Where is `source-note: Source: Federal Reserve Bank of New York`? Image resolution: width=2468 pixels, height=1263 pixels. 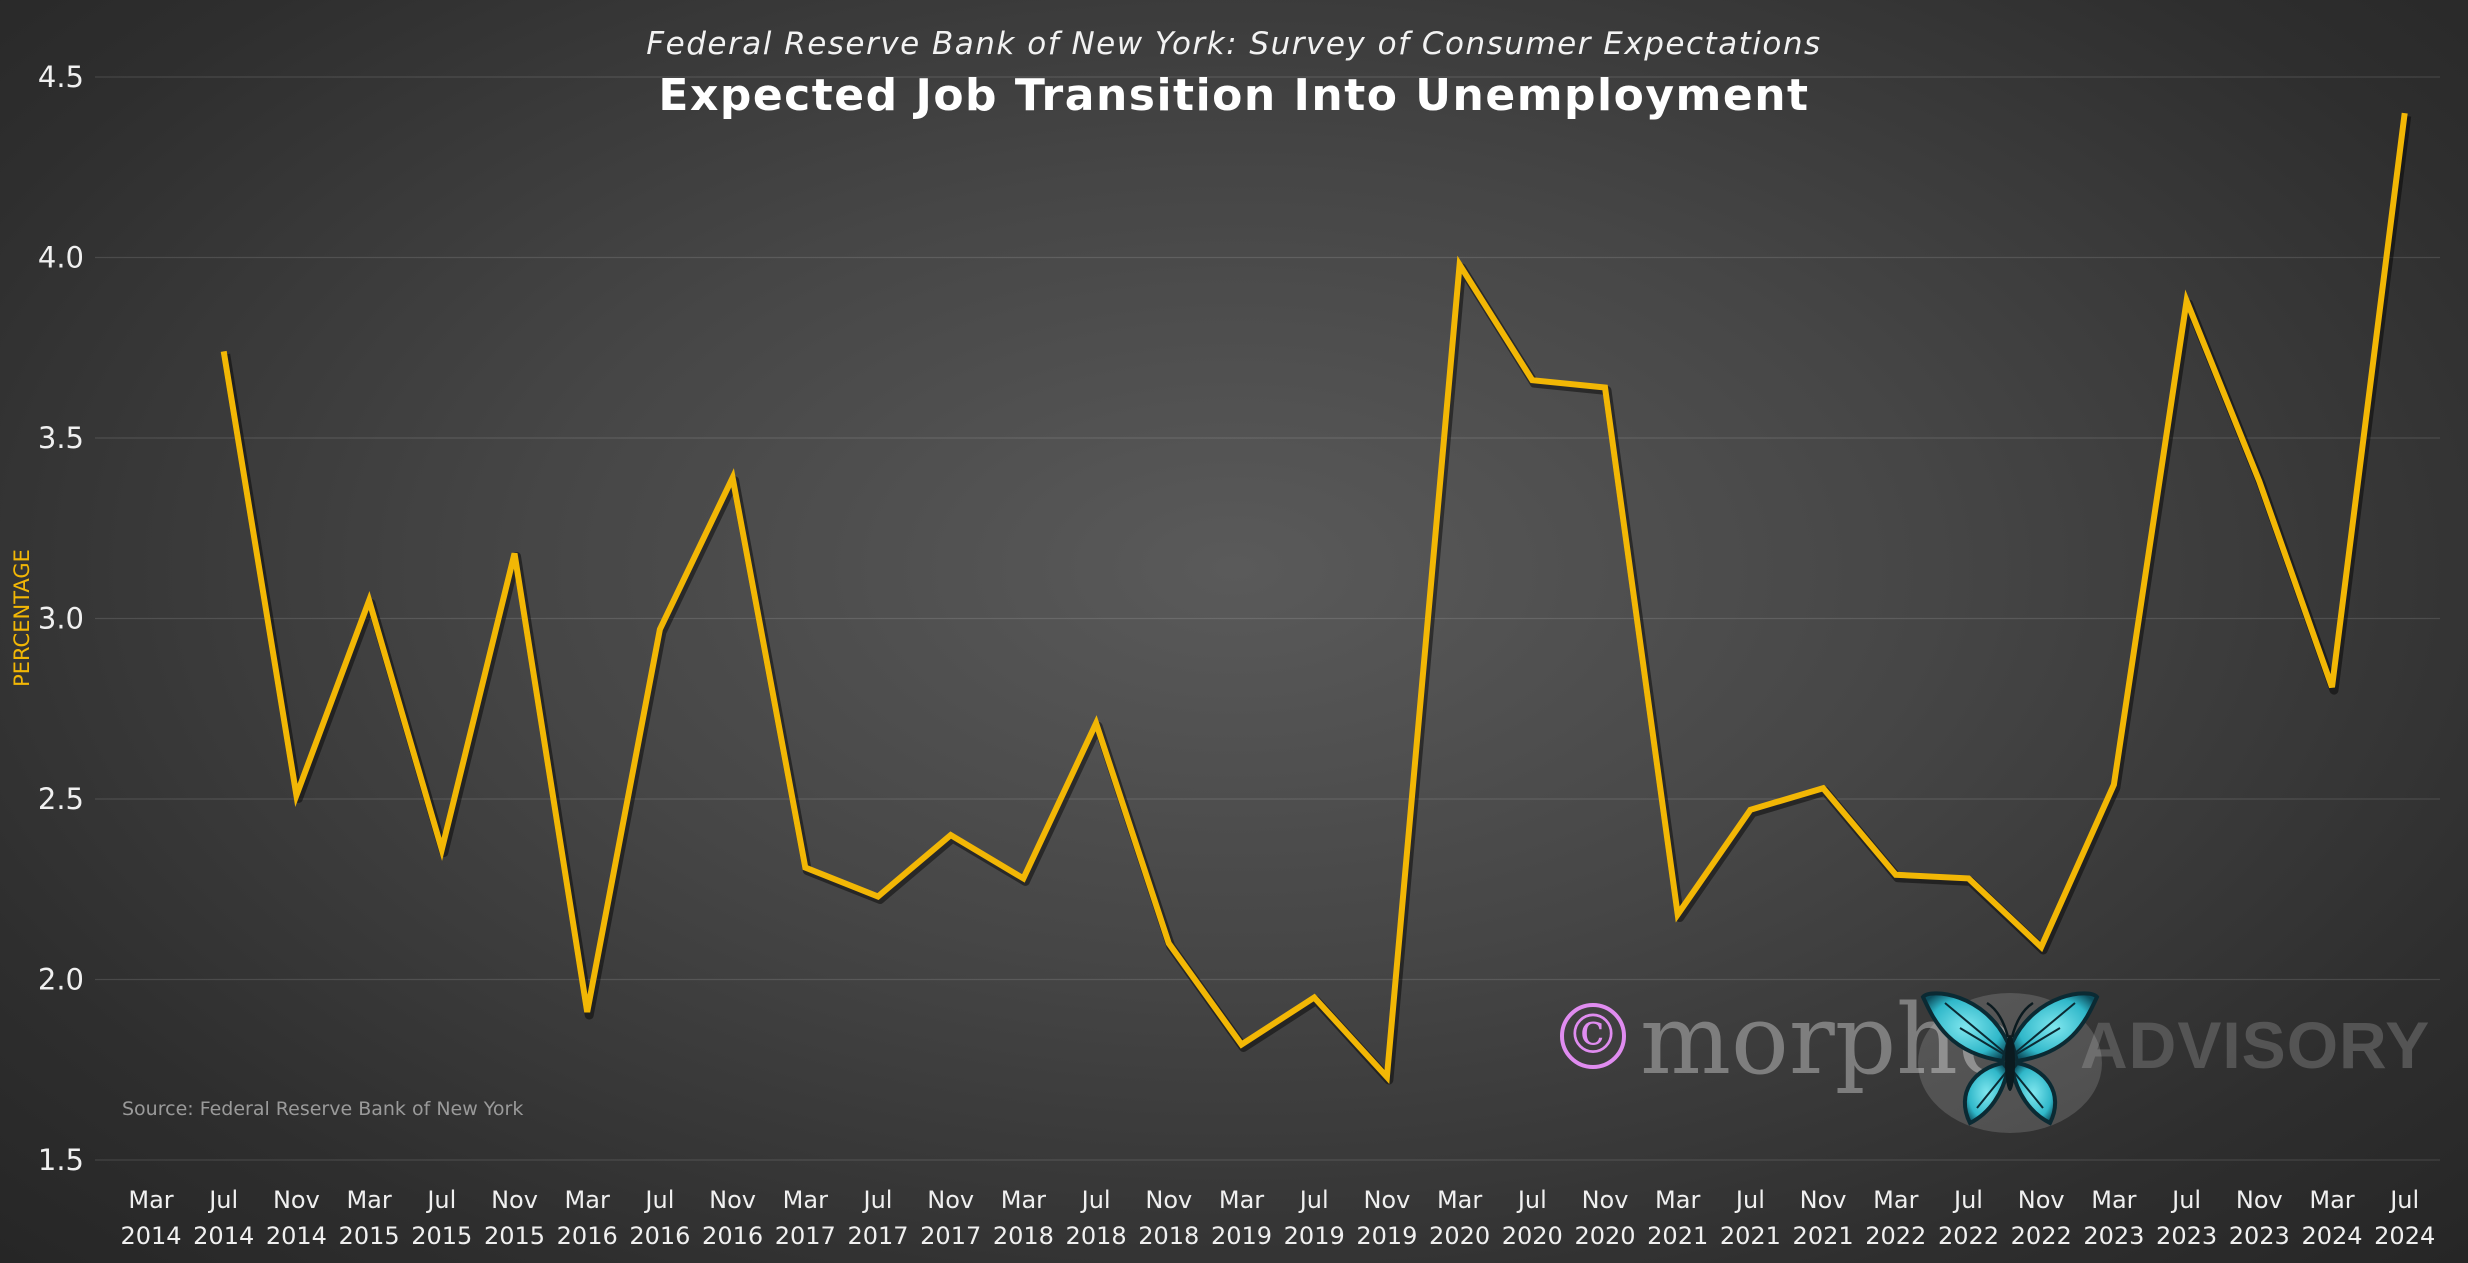 source-note: Source: Federal Reserve Bank of New York is located at coordinates (323, 1109).